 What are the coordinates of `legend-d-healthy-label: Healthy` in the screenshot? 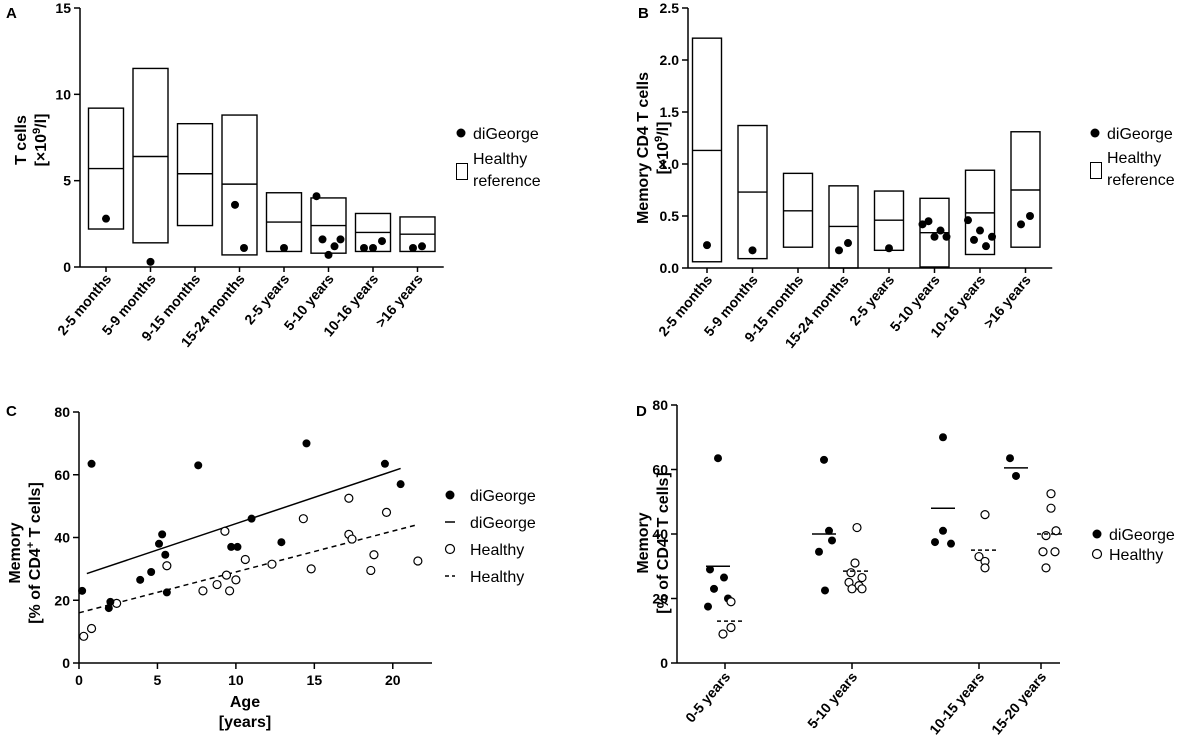 It's located at (1136, 555).